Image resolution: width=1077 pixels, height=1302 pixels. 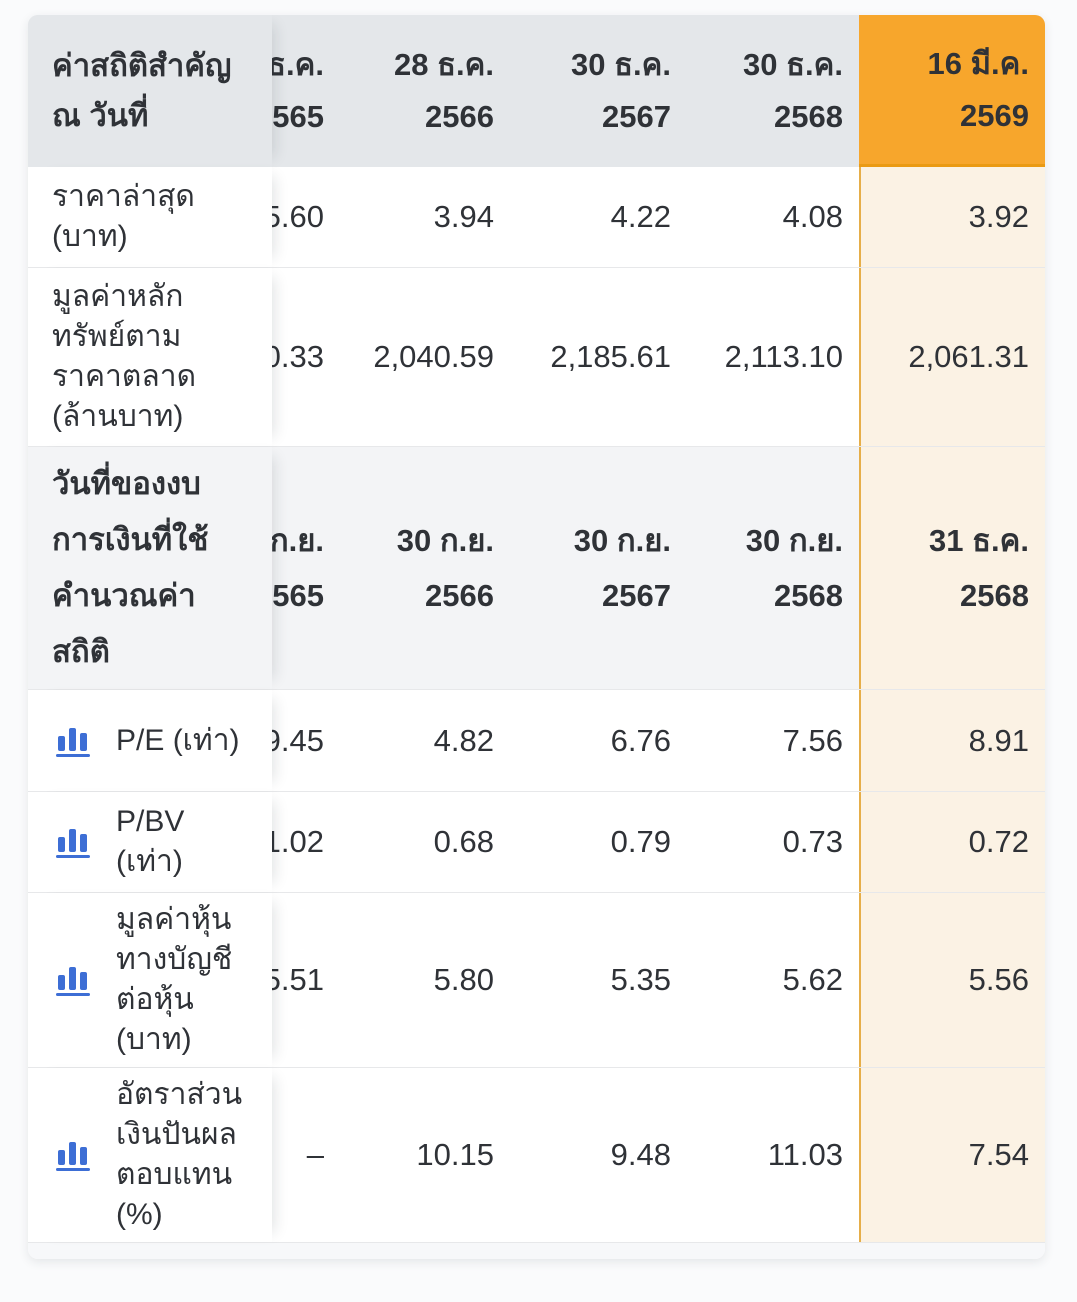 What do you see at coordinates (622, 568) in the screenshot?
I see `date-value-cell: 30 ก.ย. 2567` at bounding box center [622, 568].